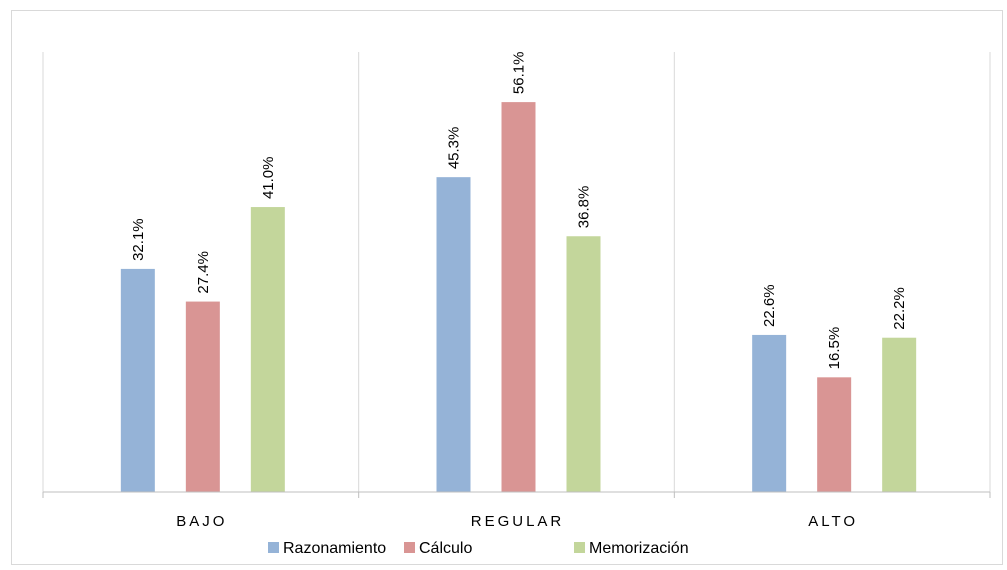  What do you see at coordinates (584, 207) in the screenshot?
I see `data-label: 36.8%` at bounding box center [584, 207].